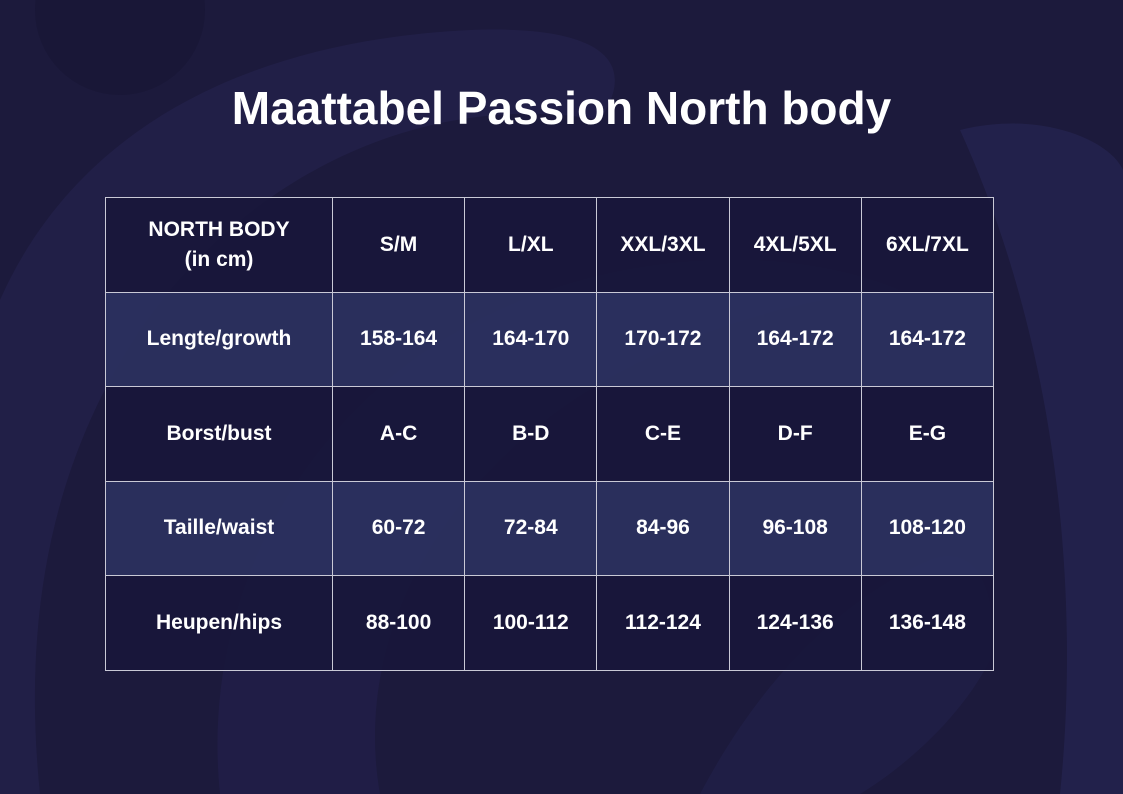  What do you see at coordinates (795, 623) in the screenshot?
I see `table-cell: 124-136` at bounding box center [795, 623].